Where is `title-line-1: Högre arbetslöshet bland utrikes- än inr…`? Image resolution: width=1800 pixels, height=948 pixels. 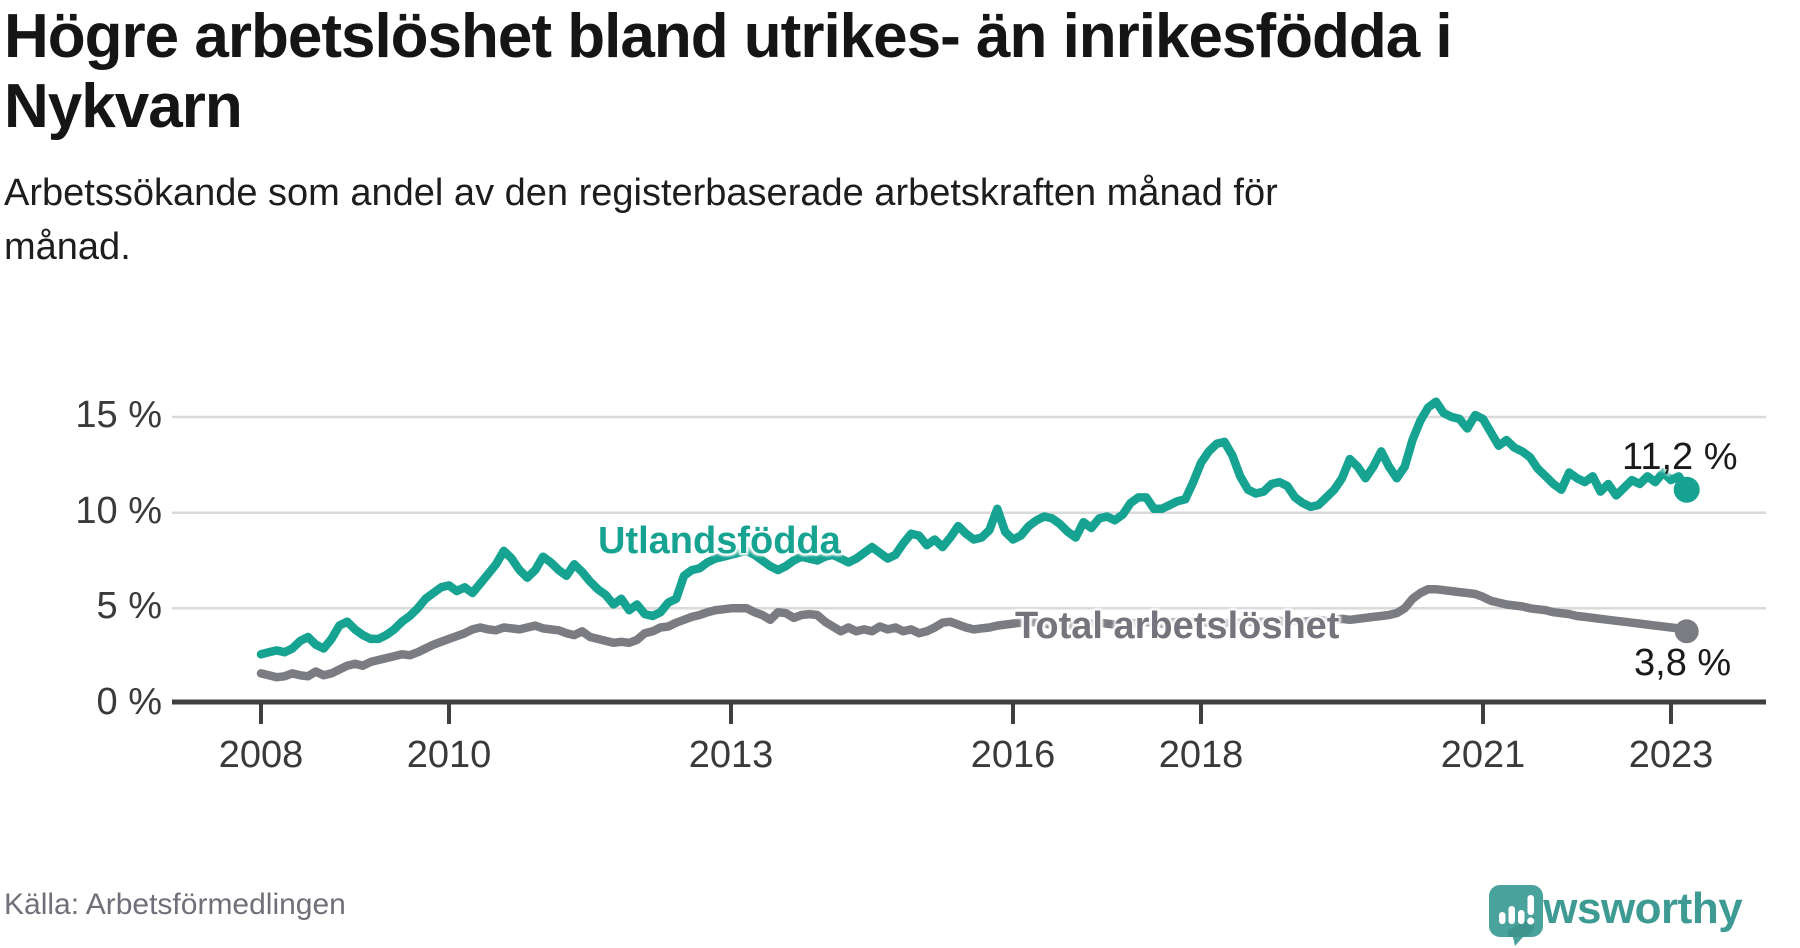 title-line-1: Högre arbetslöshet bland utrikes- än inr… is located at coordinates (728, 36).